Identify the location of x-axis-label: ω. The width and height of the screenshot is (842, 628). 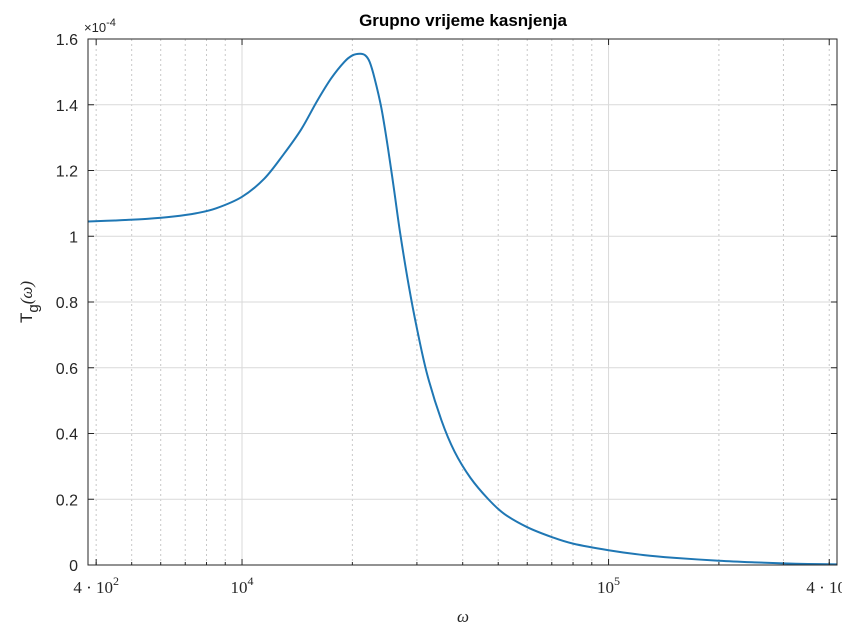
(463, 616).